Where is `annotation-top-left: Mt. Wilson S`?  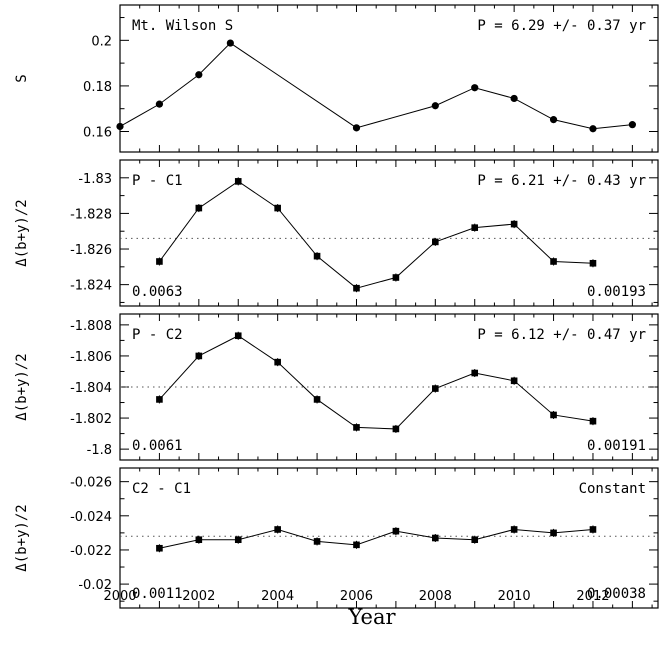 annotation-top-left: Mt. Wilson S is located at coordinates (182, 26).